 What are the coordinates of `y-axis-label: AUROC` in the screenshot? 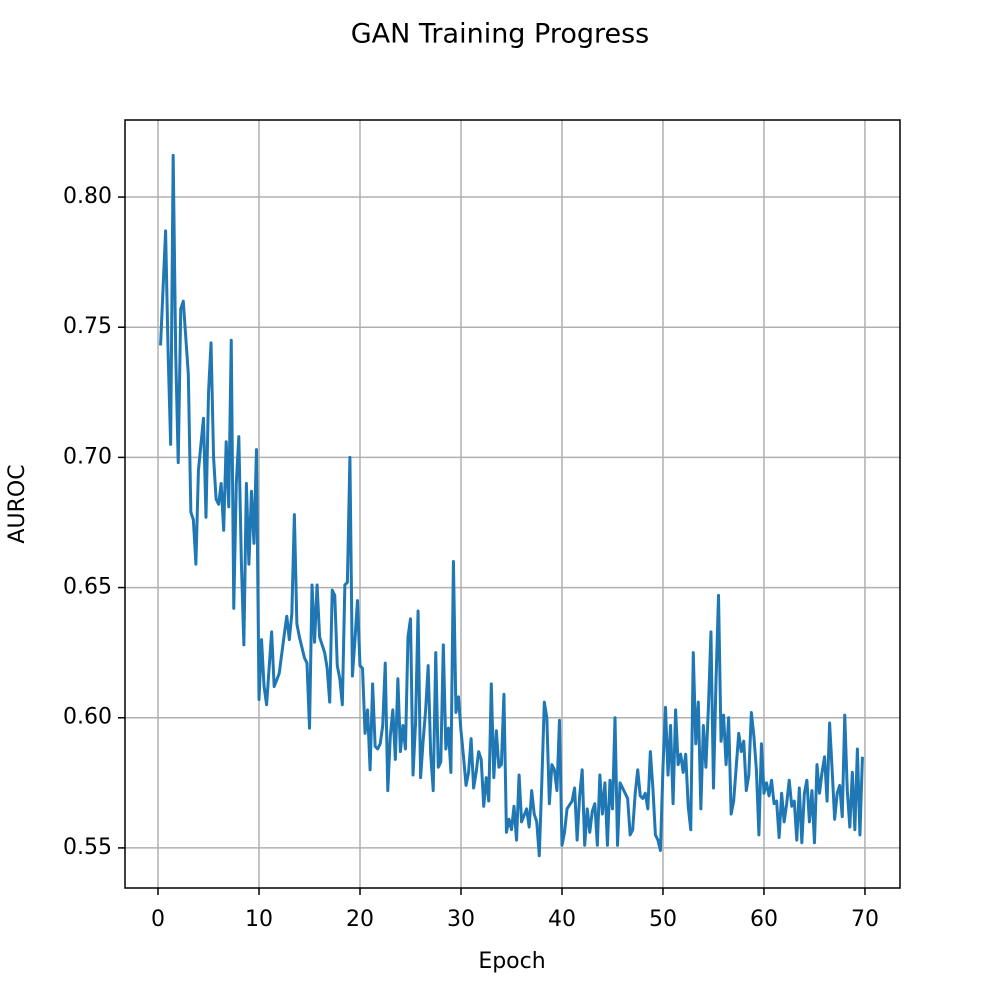 It's located at (17, 503).